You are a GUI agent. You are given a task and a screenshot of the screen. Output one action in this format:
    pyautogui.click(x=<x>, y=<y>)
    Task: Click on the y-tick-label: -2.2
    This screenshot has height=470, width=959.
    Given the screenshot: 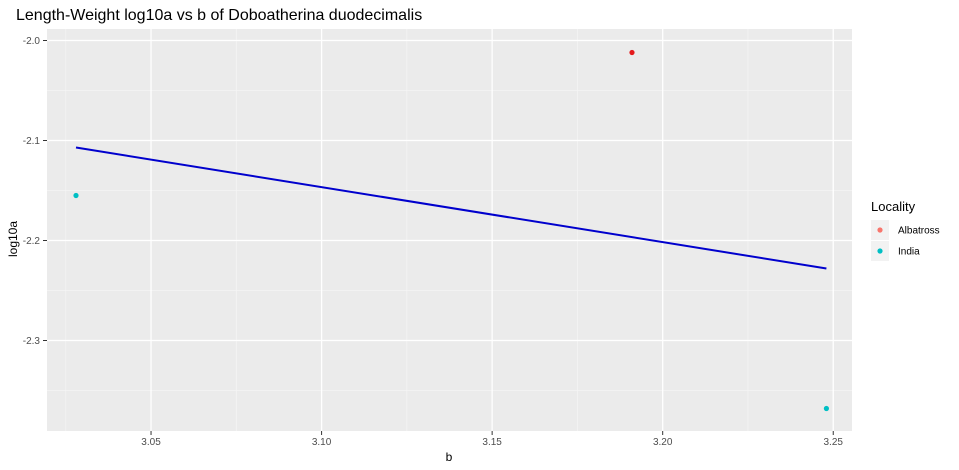 What is the action you would take?
    pyautogui.click(x=32, y=241)
    